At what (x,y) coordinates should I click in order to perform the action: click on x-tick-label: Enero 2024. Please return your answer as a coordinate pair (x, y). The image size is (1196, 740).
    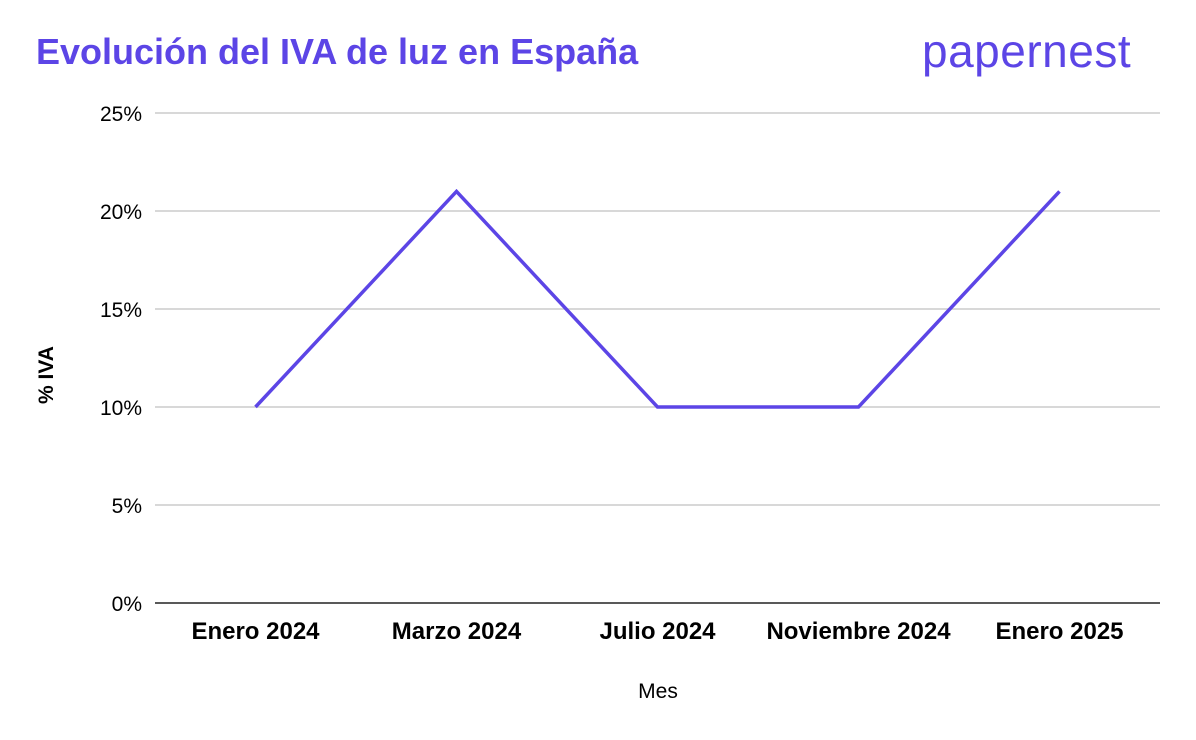
    Looking at the image, I should click on (255, 631).